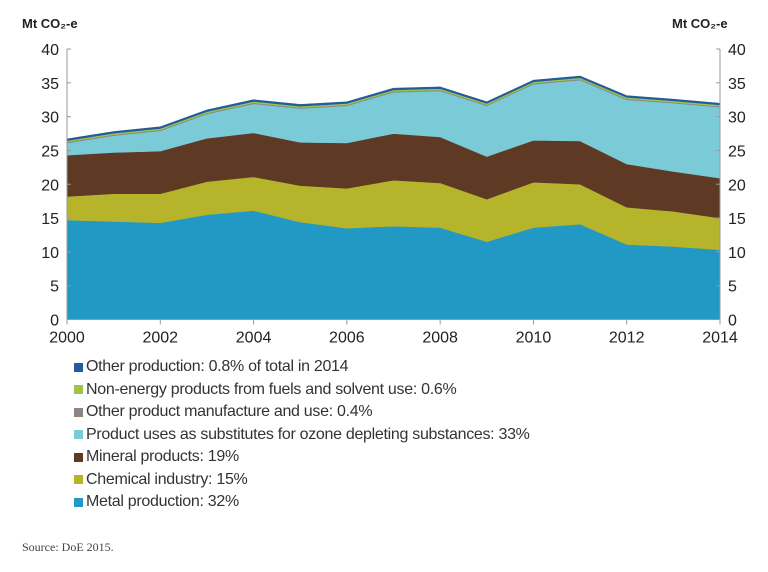 The width and height of the screenshot is (768, 572). Describe the element at coordinates (302, 457) in the screenshot. I see `legend-item: Mineral products: 19%` at that location.